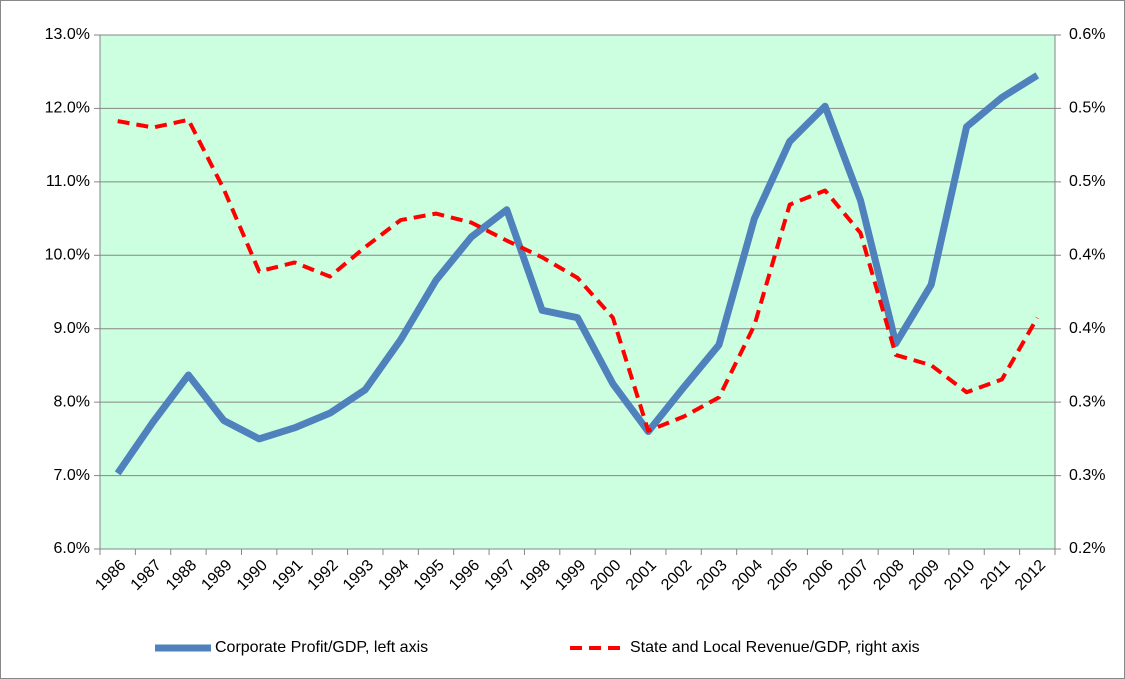  Describe the element at coordinates (1087, 548) in the screenshot. I see `y2-tick-label: 0.2%` at that location.